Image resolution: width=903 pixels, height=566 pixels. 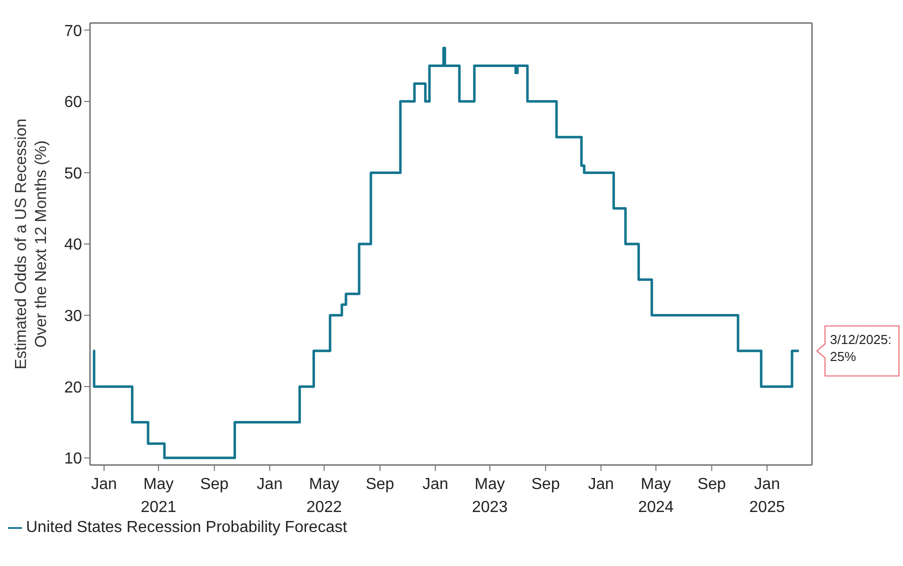 What do you see at coordinates (158, 496) in the screenshot?
I see `x-tick-label: May 2021` at bounding box center [158, 496].